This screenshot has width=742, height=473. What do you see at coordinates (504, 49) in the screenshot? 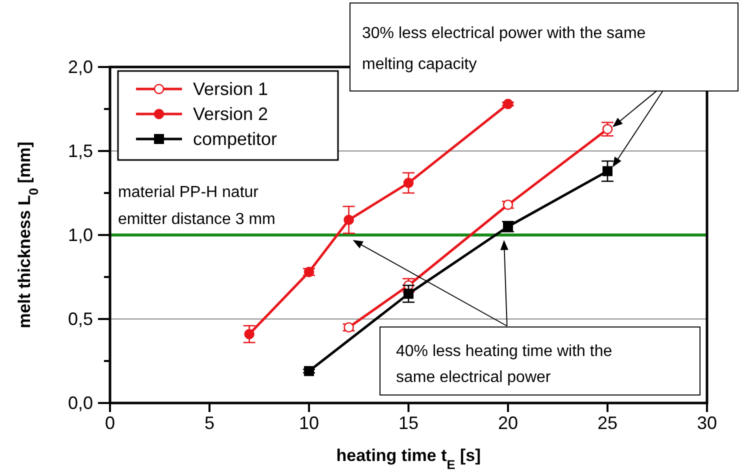
I see `annotation: 30% less electrical power with the same melting capacity` at bounding box center [504, 49].